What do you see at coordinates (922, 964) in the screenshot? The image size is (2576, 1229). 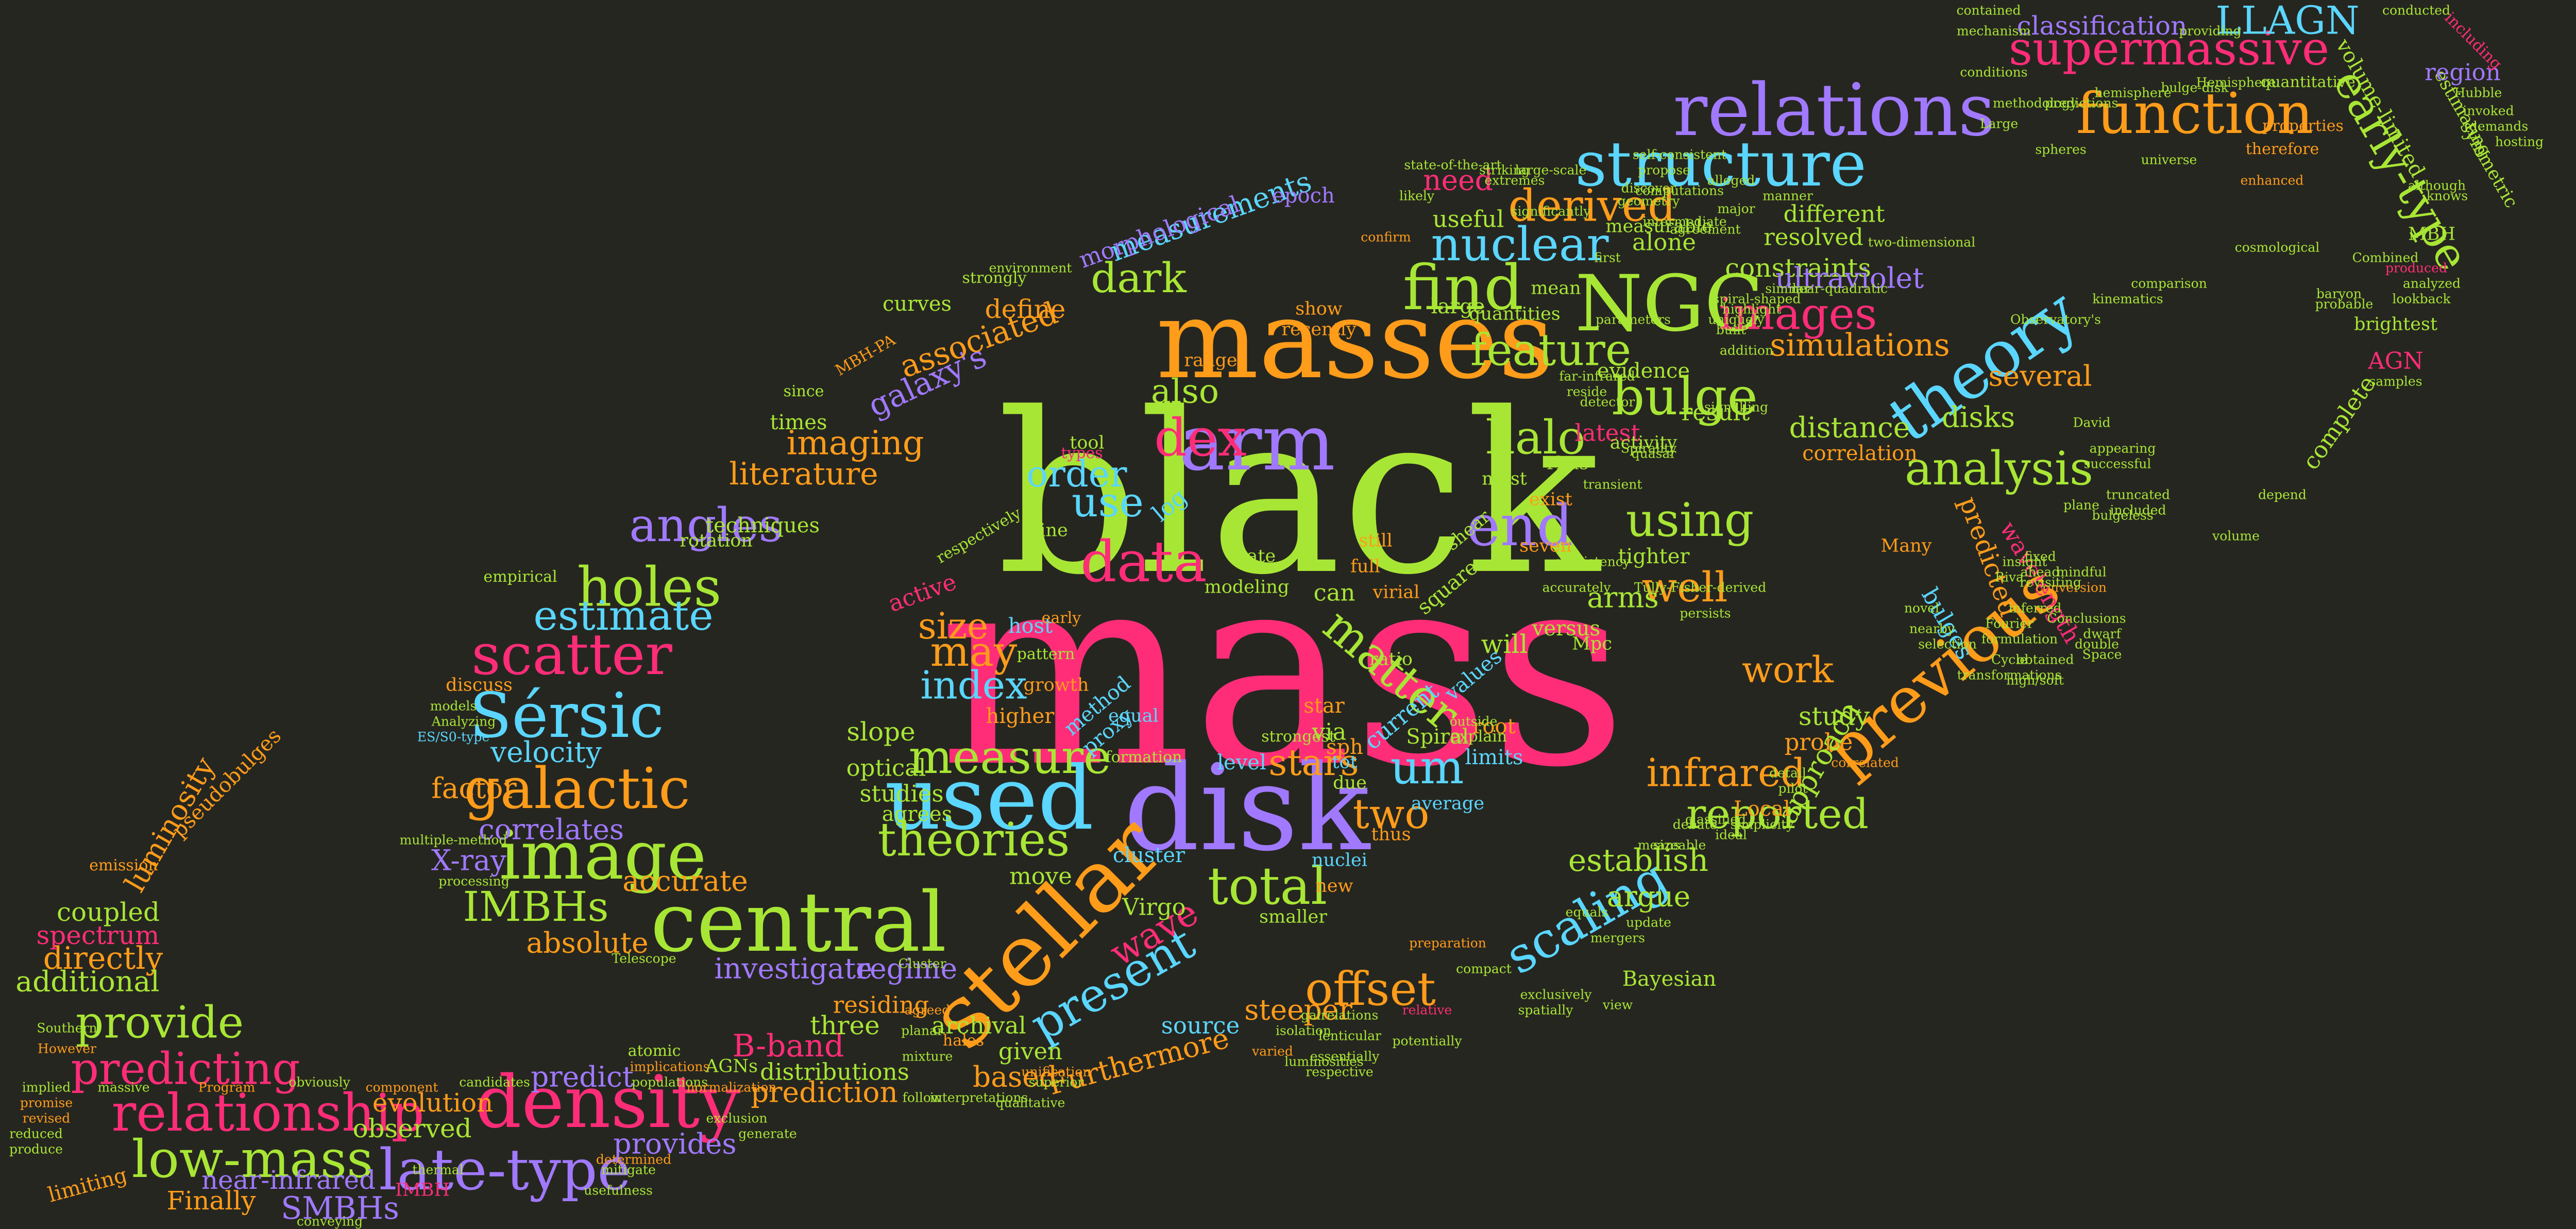 I see `word-cluster: Cluster` at bounding box center [922, 964].